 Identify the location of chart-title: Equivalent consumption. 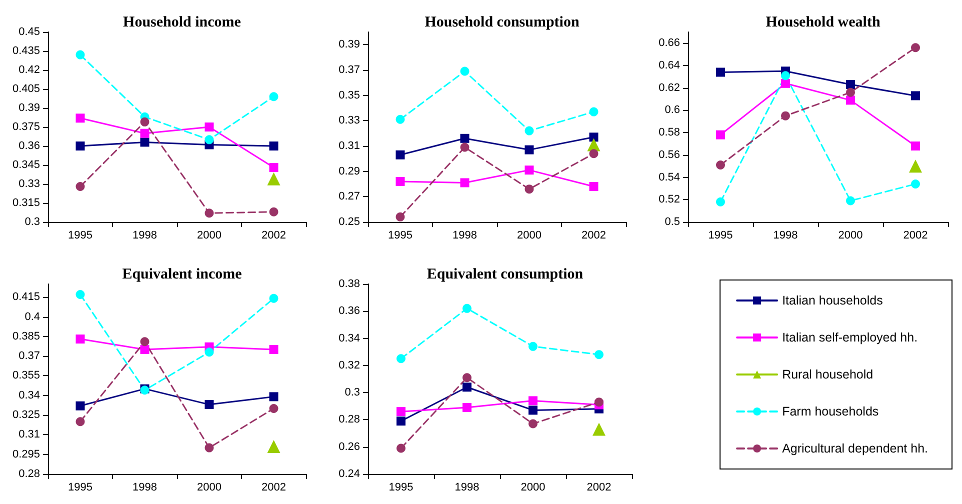
(505, 274).